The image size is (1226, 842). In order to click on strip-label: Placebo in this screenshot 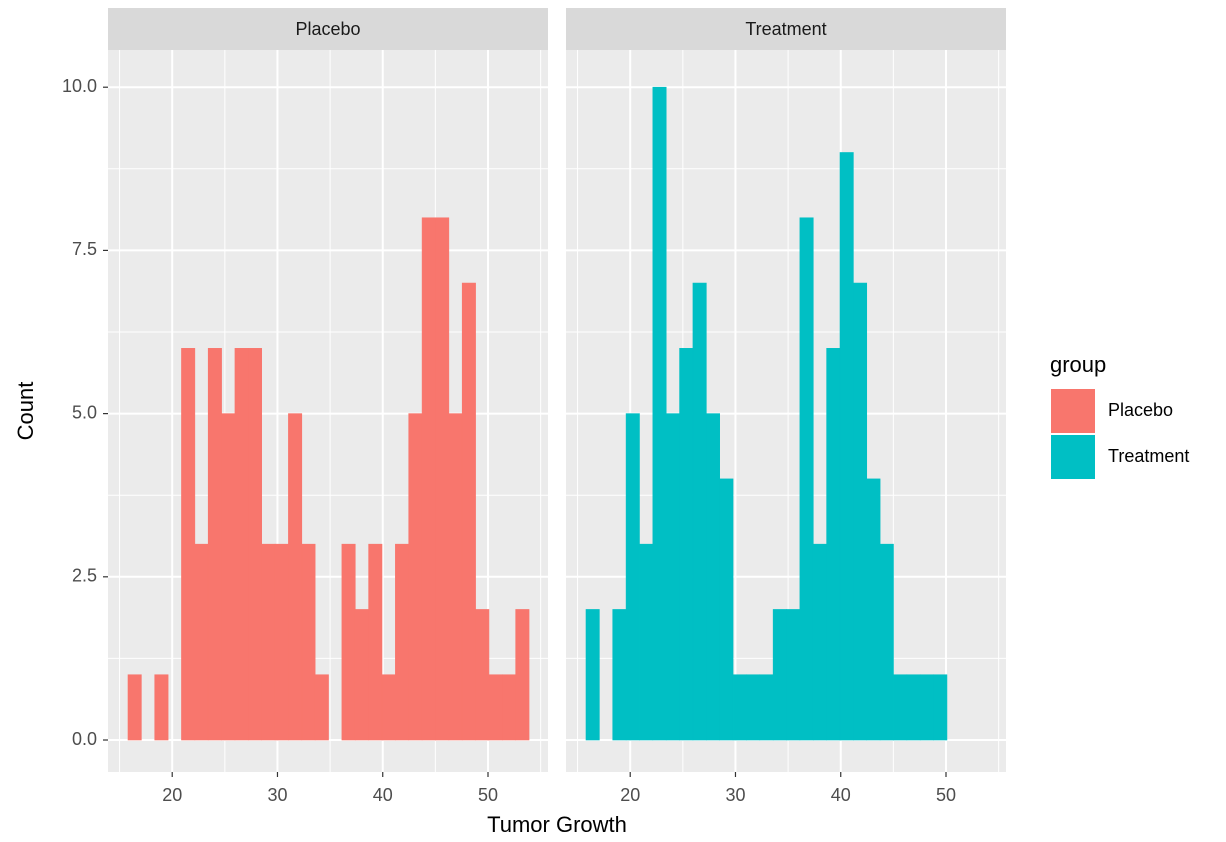, I will do `click(327, 29)`.